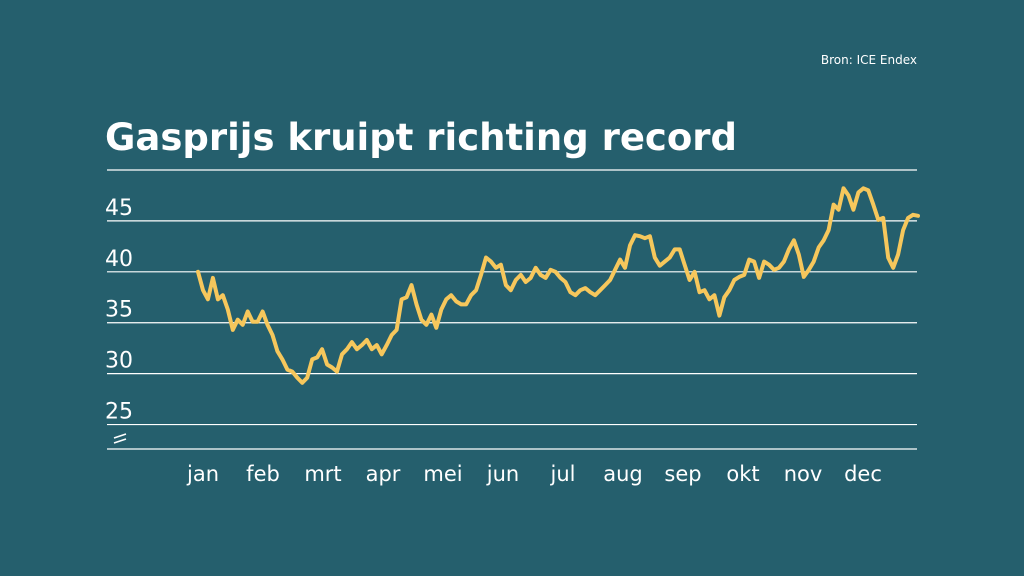 The height and width of the screenshot is (576, 1024). I want to click on x-tick-label: mrt, so click(322, 474).